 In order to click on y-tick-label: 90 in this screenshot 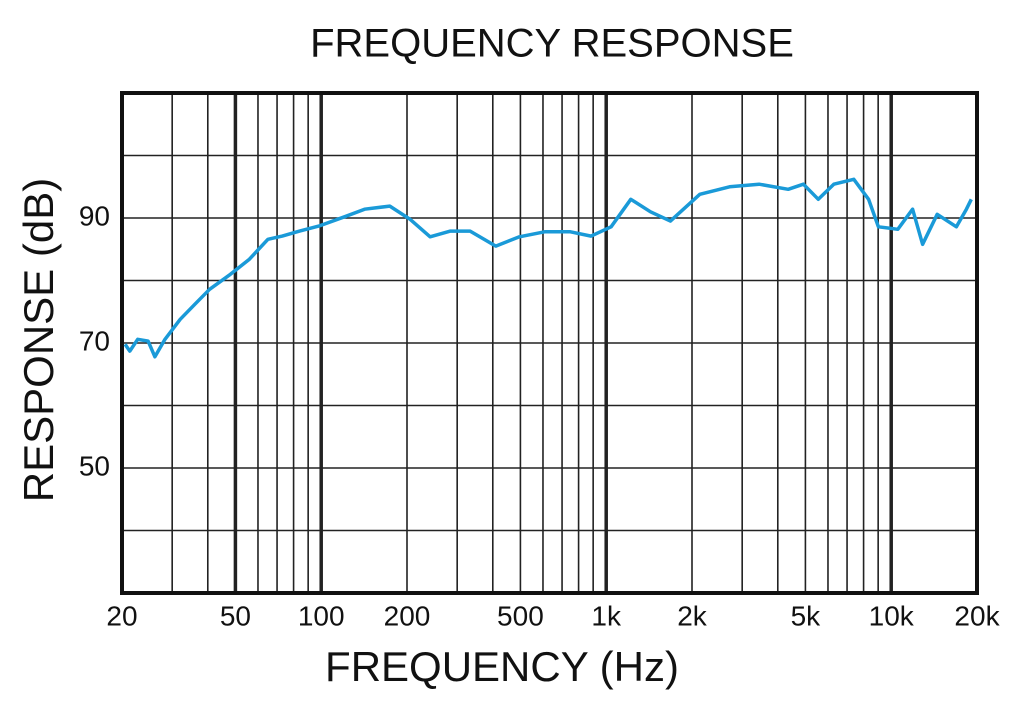, I will do `click(94, 215)`.